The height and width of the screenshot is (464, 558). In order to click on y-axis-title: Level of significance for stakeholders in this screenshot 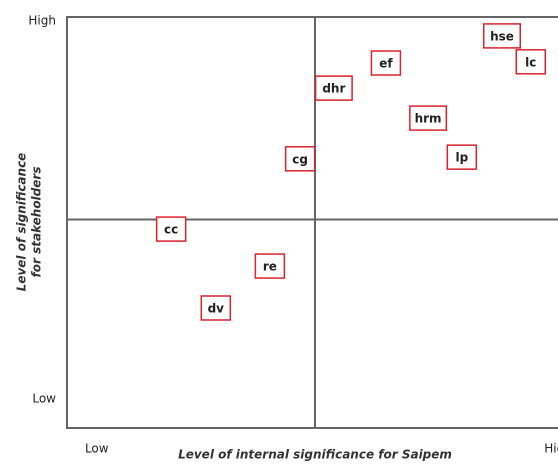, I will do `click(29, 222)`.